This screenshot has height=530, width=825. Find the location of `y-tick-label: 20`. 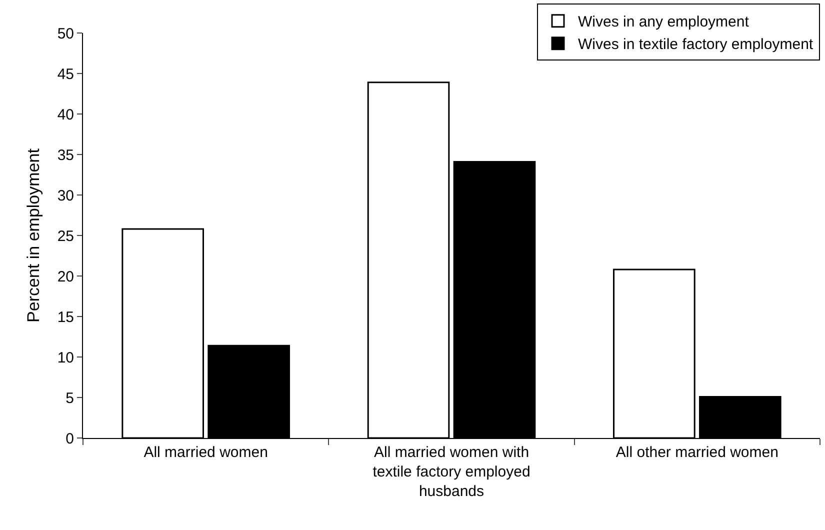

y-tick-label: 20 is located at coordinates (65, 277).